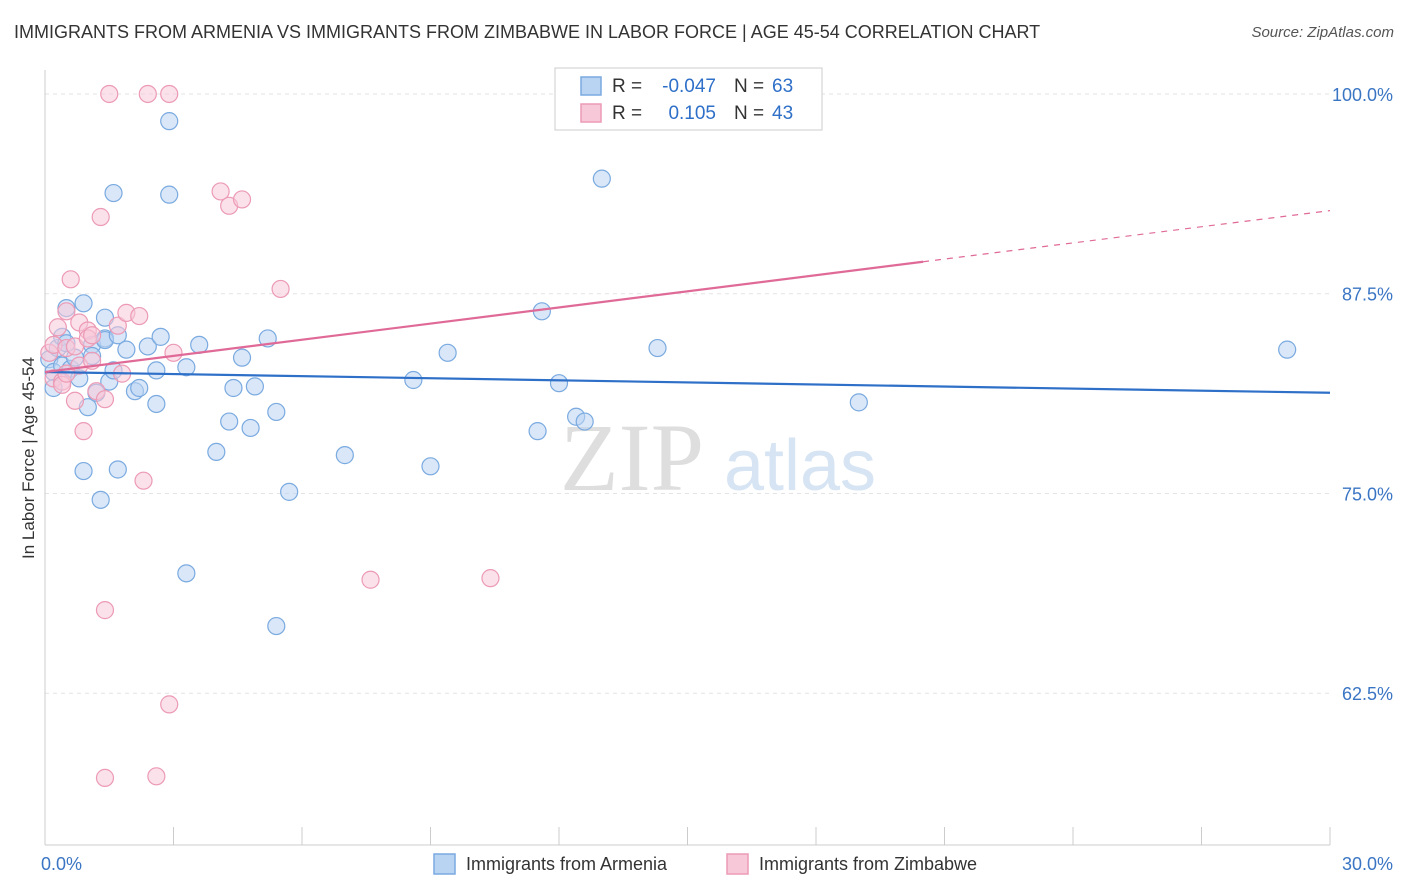 This screenshot has height=892, width=1406. What do you see at coordinates (718, 457) in the screenshot?
I see `watermark: ZIP atlas` at bounding box center [718, 457].